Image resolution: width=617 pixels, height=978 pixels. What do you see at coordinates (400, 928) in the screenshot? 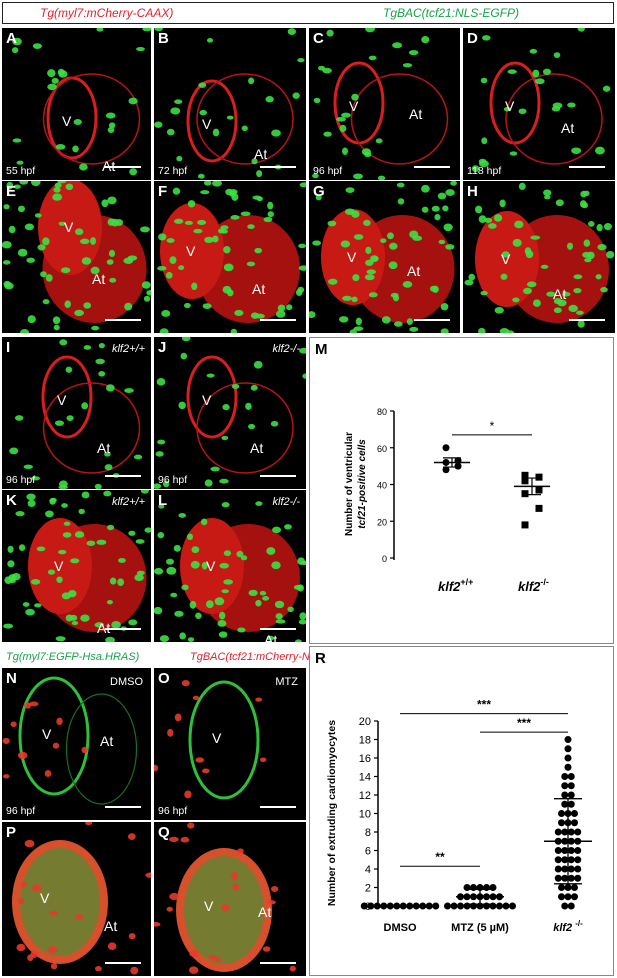
I see `x-category-label: DMSO` at bounding box center [400, 928].